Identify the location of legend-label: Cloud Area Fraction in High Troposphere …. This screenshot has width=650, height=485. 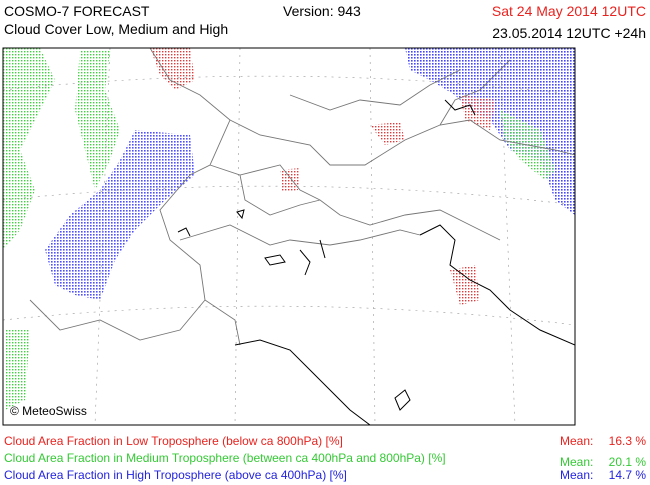
(175, 475).